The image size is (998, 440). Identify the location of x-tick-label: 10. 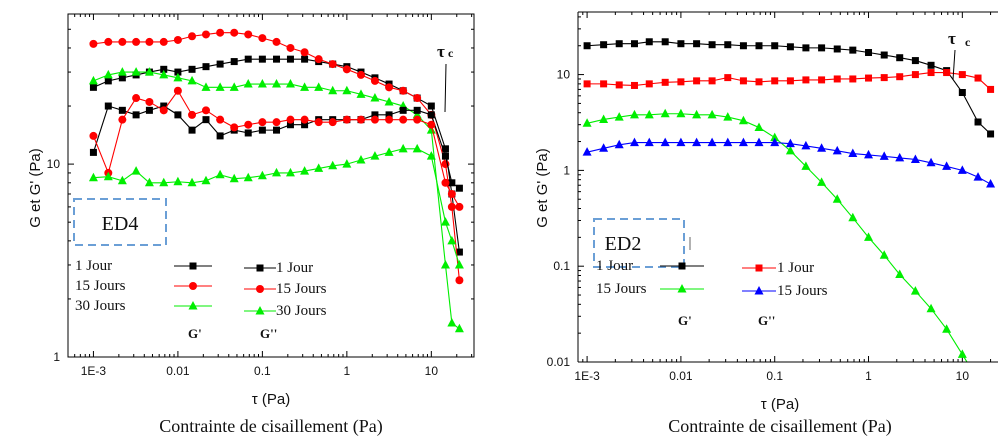
(432, 371).